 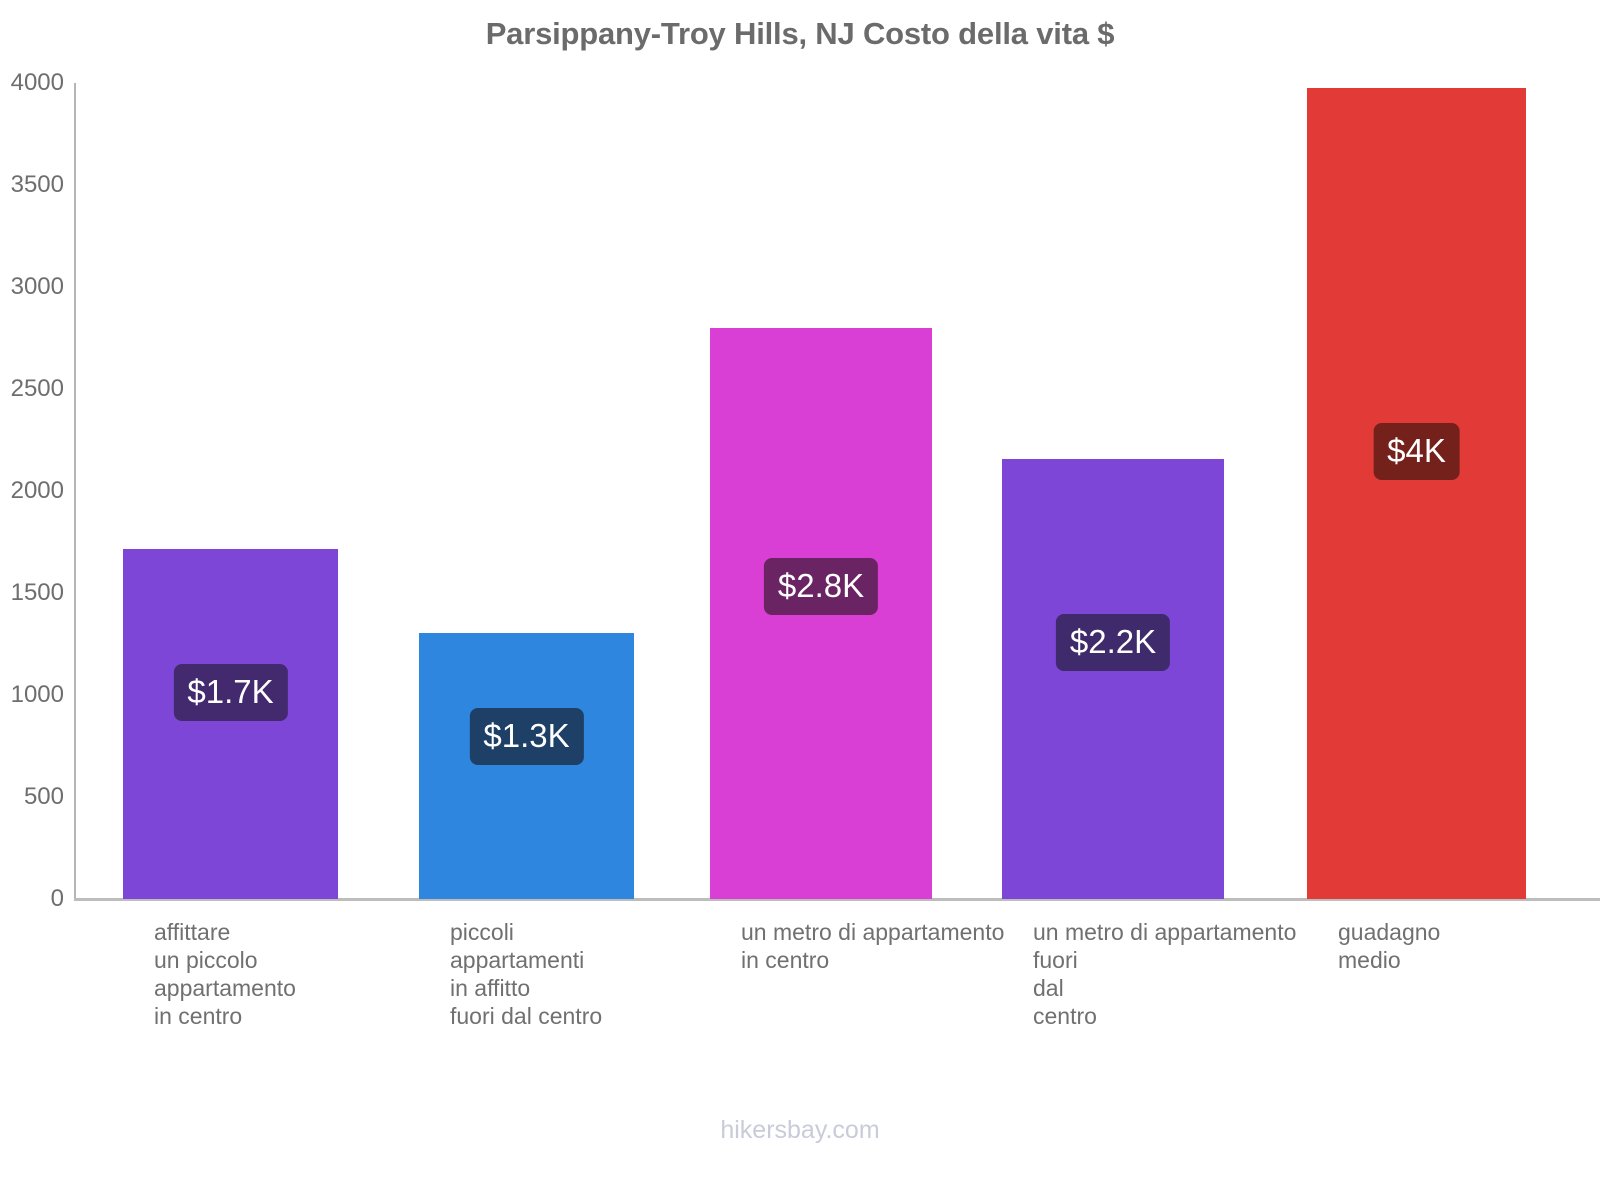 I want to click on category-label-line: dal, so click(x=1048, y=988).